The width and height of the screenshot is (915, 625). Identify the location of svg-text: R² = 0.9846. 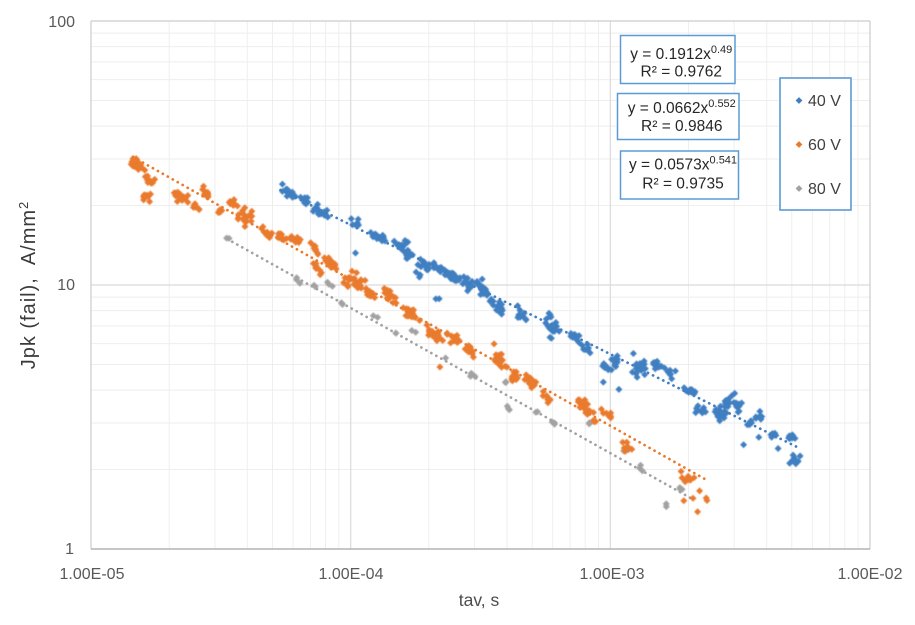
(681, 126).